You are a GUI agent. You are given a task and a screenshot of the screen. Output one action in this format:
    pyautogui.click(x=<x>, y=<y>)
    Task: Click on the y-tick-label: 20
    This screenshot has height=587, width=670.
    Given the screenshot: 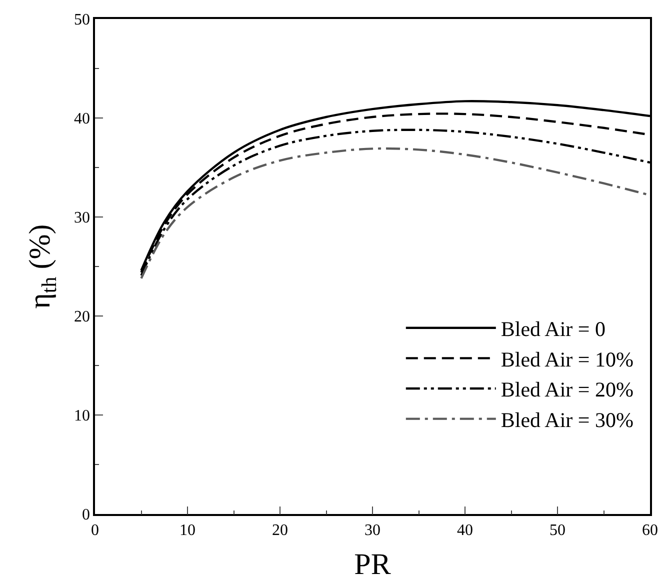 What is the action you would take?
    pyautogui.click(x=82, y=317)
    